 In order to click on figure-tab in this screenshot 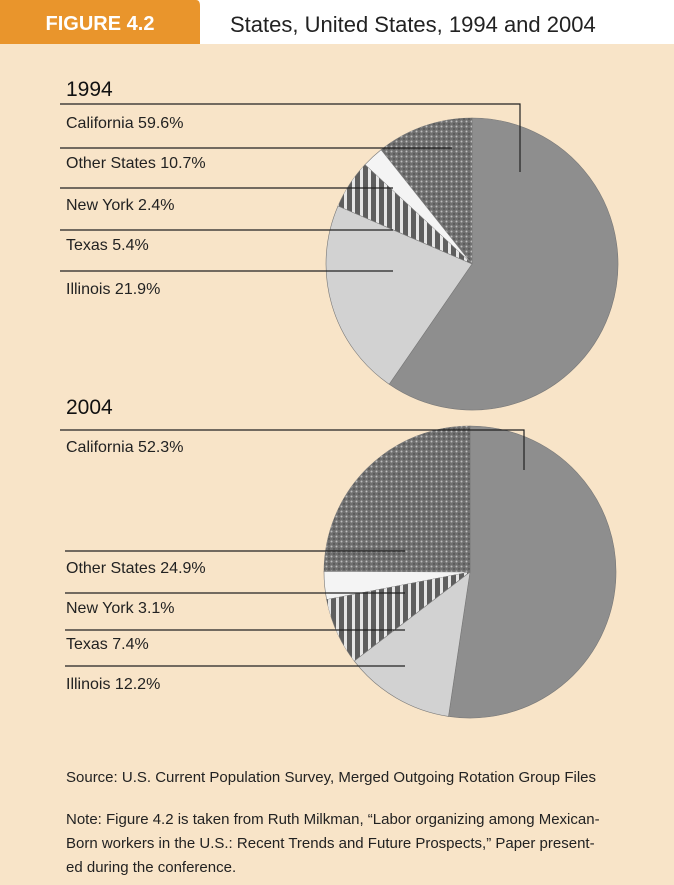, I will do `click(100, 22)`.